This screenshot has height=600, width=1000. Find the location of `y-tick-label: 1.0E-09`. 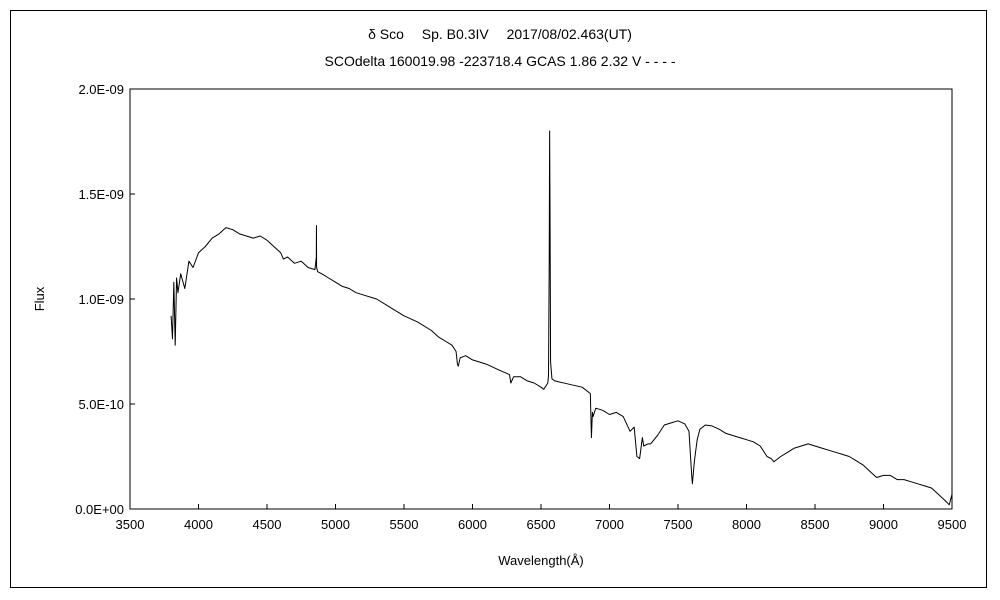

y-tick-label: 1.0E-09 is located at coordinates (101, 299).